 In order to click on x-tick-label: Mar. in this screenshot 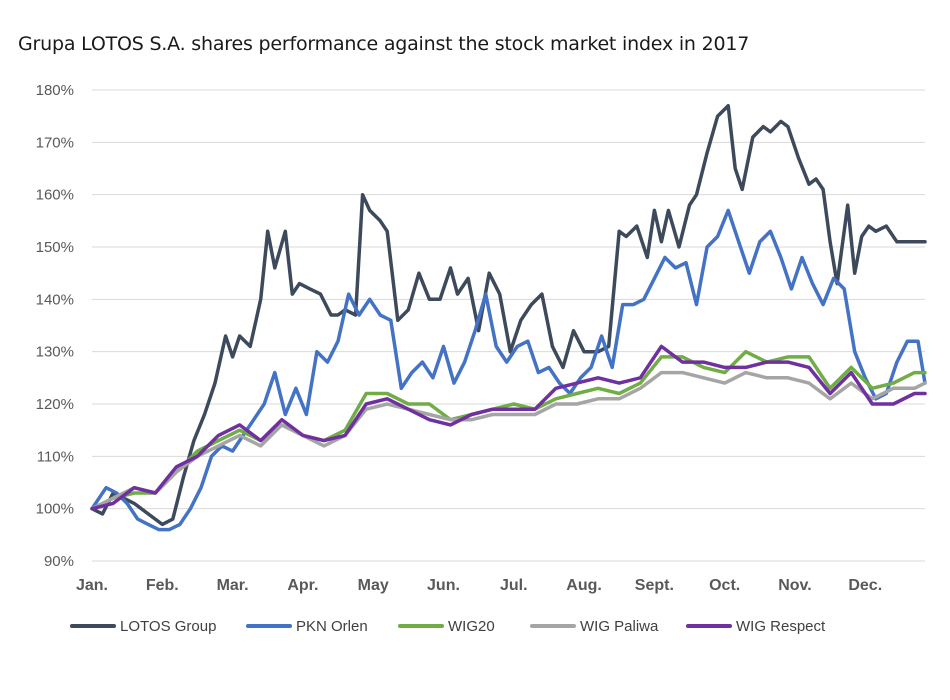, I will do `click(233, 585)`.